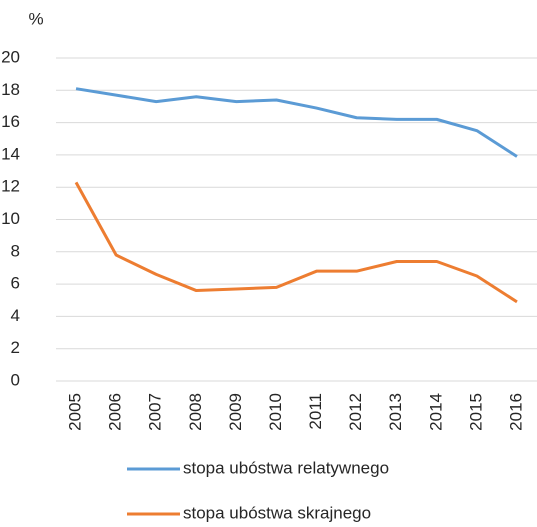 This screenshot has width=537, height=527. What do you see at coordinates (10, 121) in the screenshot?
I see `y-tick-label: 16` at bounding box center [10, 121].